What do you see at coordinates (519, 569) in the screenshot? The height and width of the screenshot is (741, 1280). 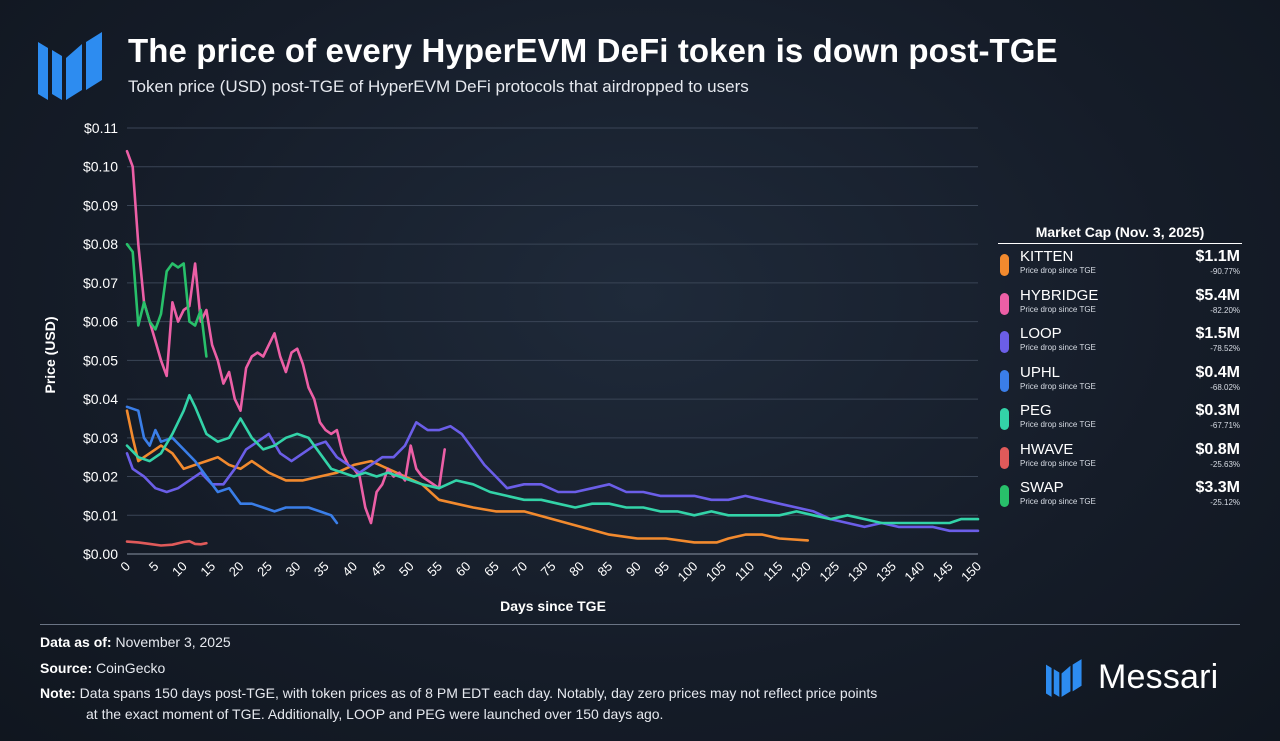 I see `x-tick-label: 70` at bounding box center [519, 569].